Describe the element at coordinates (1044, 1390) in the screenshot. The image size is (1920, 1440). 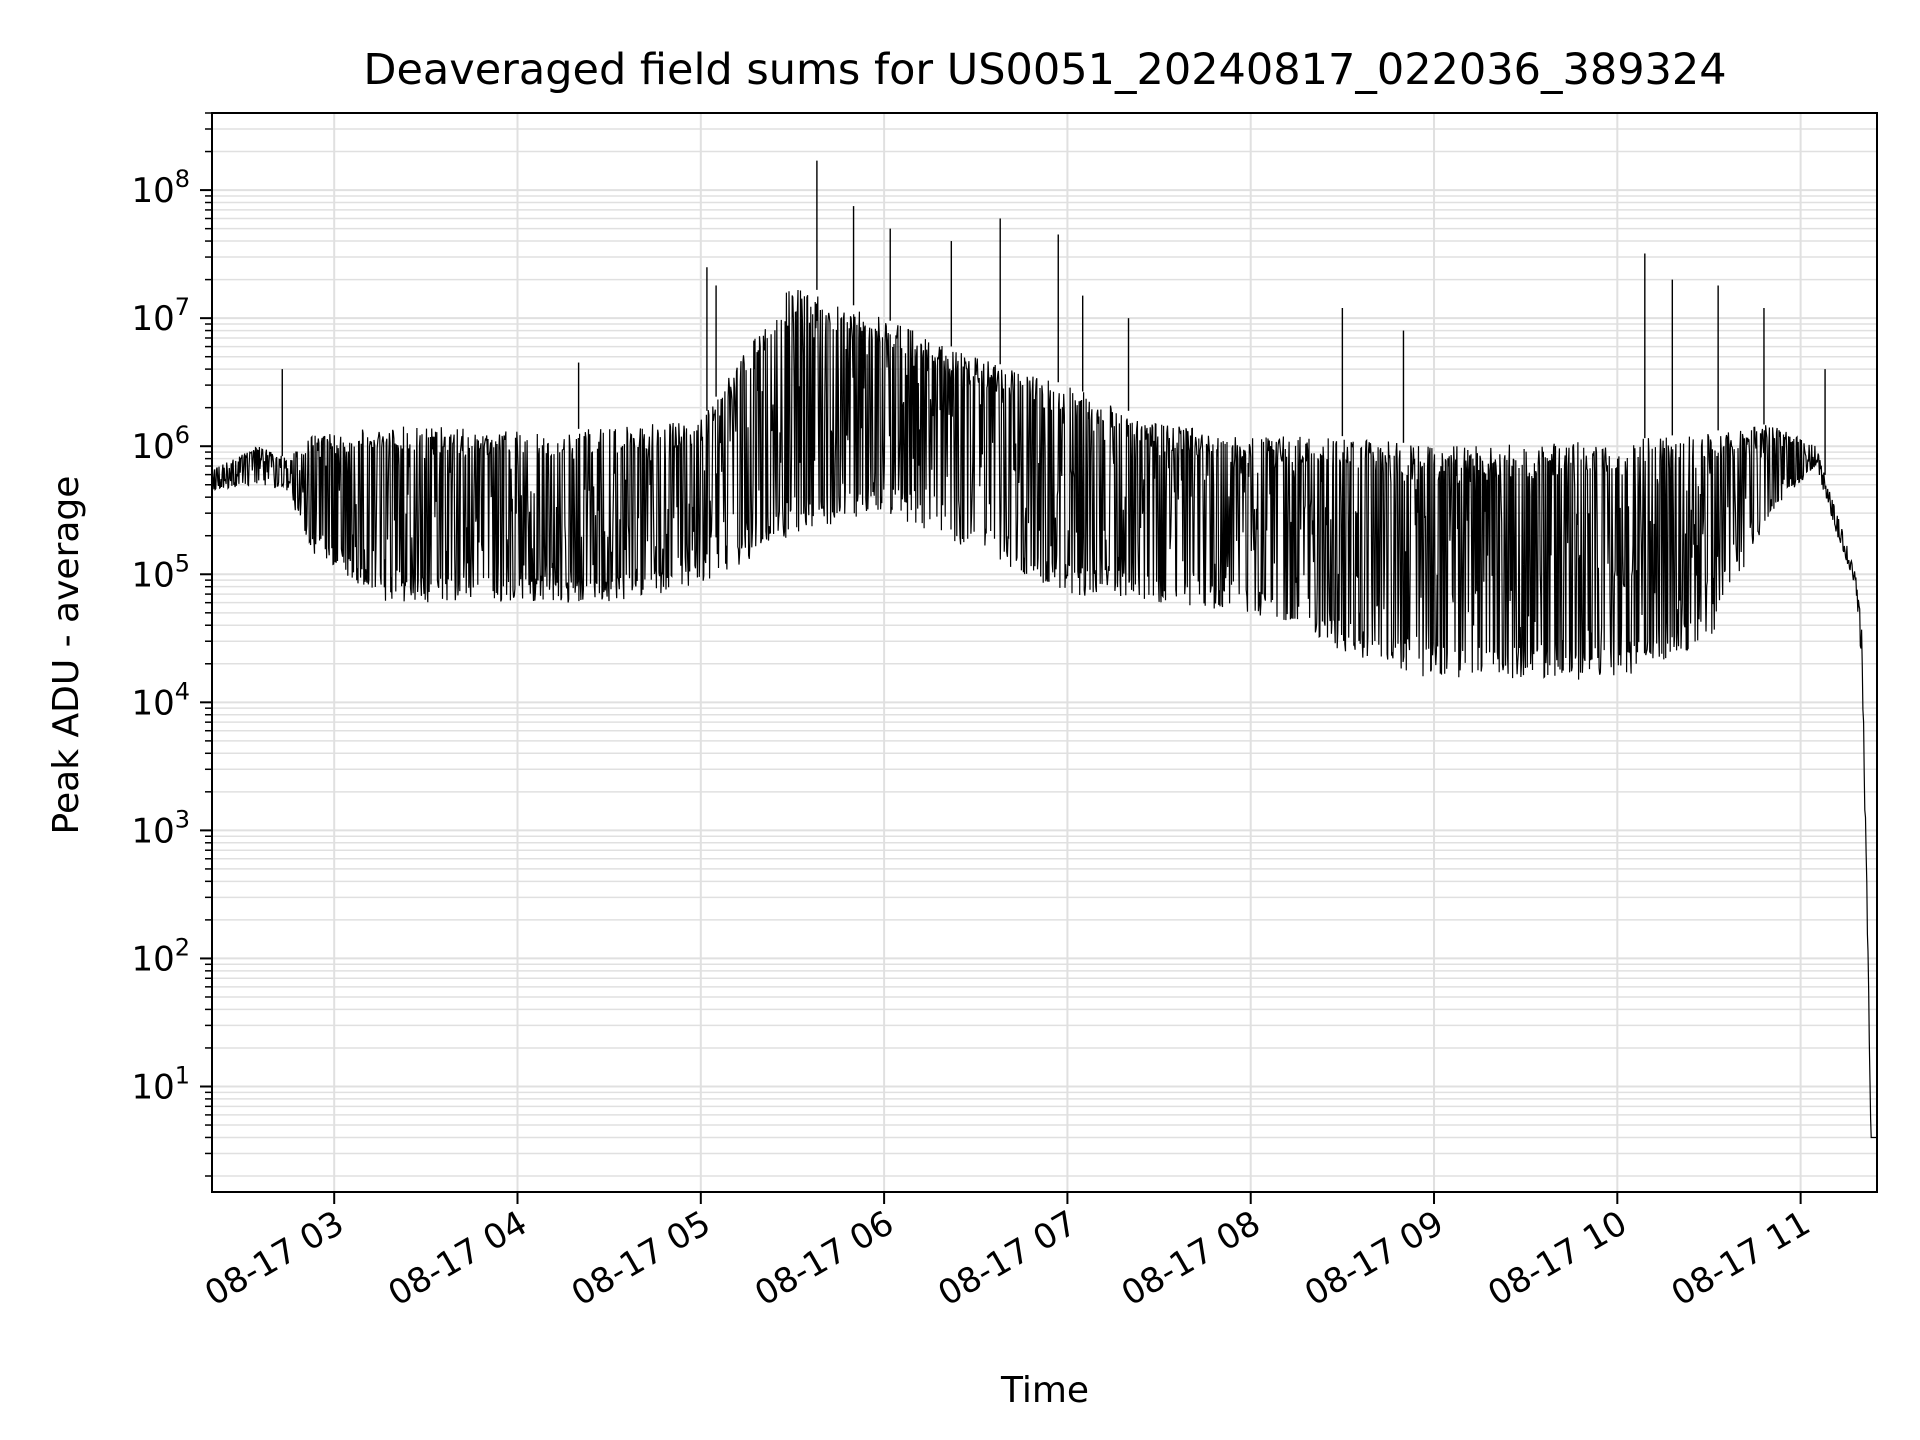
I see `x-axis-label: Time` at that location.